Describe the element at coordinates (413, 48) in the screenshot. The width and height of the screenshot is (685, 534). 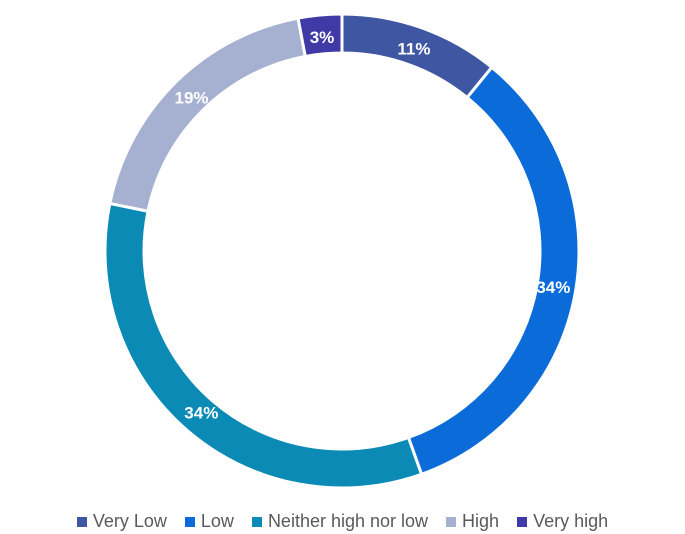
I see `data-label: 11%` at that location.